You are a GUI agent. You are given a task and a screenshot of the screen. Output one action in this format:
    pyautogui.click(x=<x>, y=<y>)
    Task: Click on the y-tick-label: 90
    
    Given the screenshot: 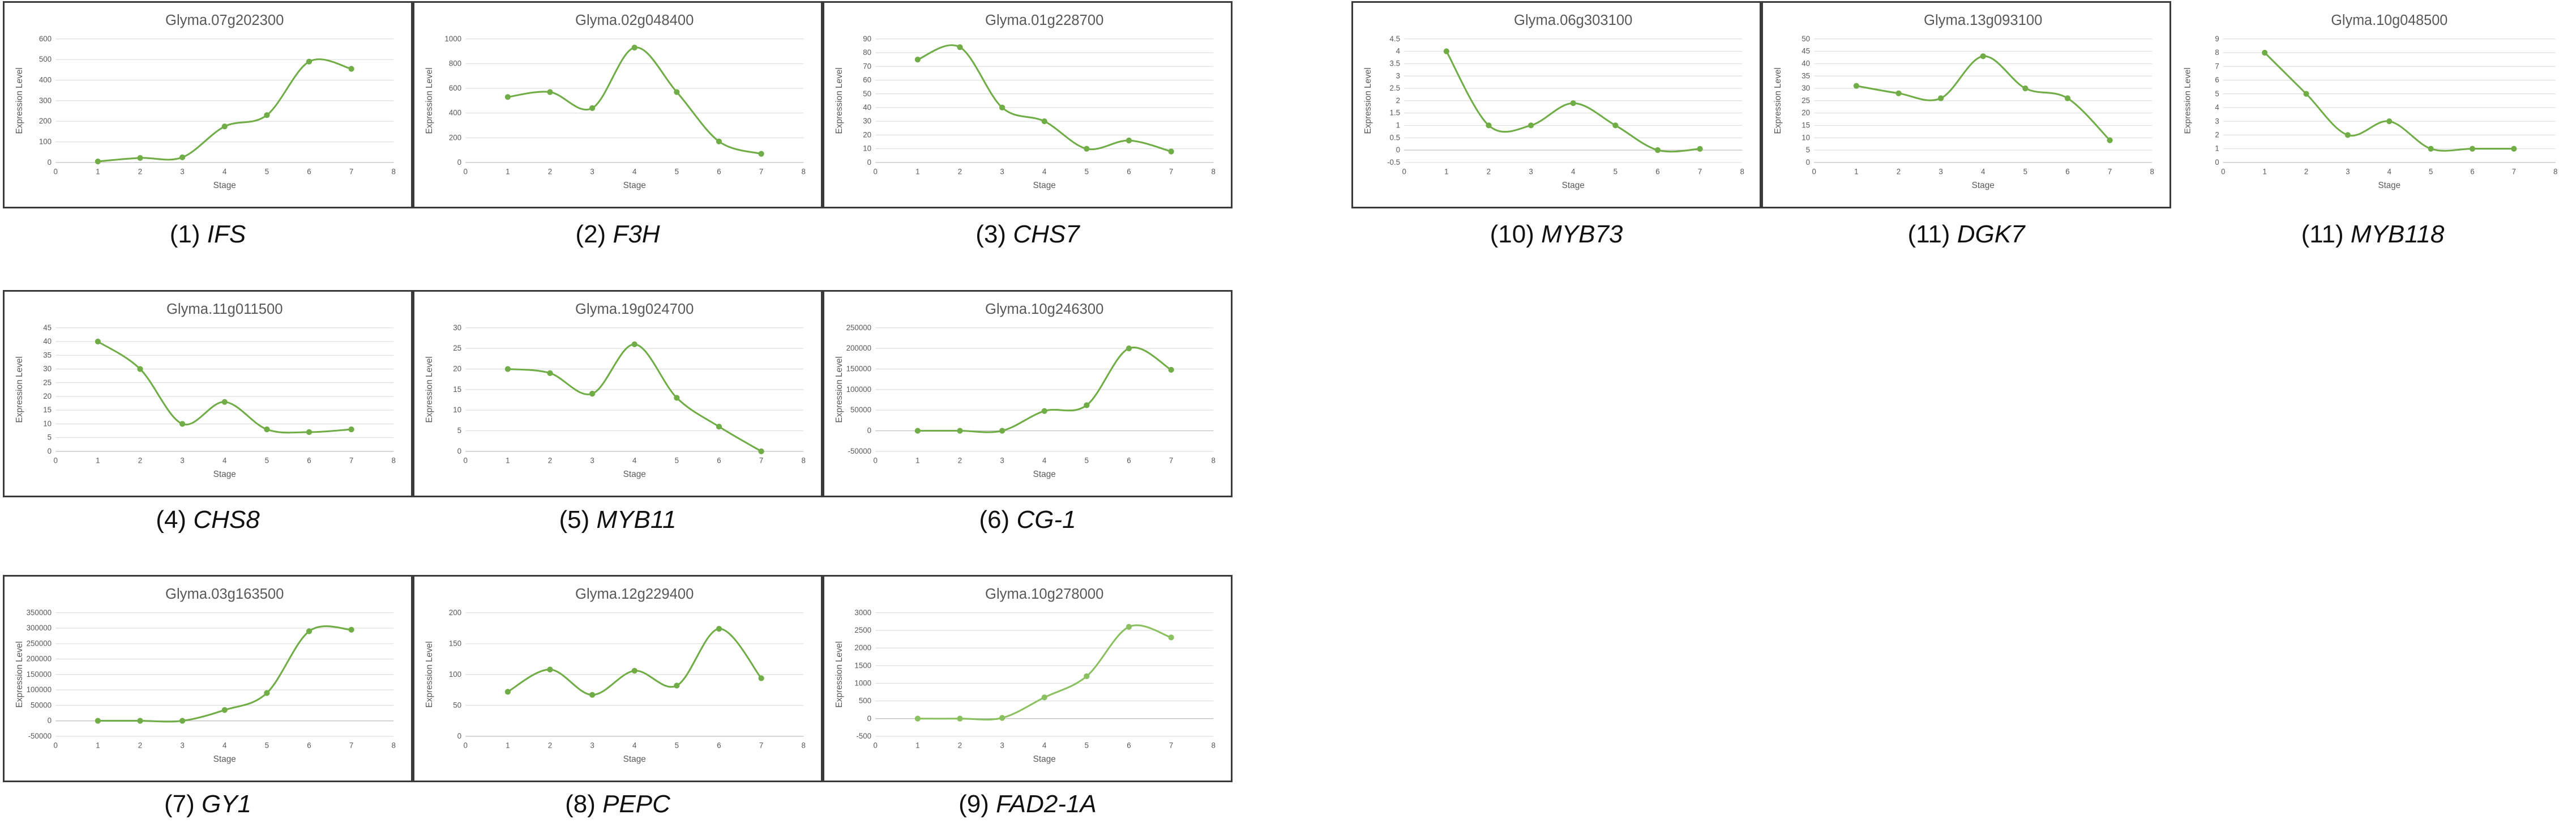 What is the action you would take?
    pyautogui.click(x=867, y=39)
    